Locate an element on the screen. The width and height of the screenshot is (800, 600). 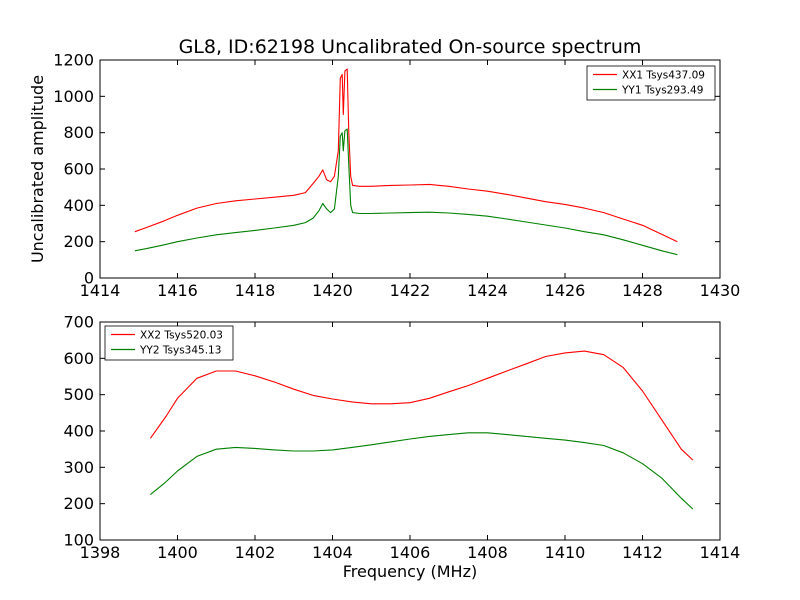
x-tick-label: 1406 is located at coordinates (410, 552).